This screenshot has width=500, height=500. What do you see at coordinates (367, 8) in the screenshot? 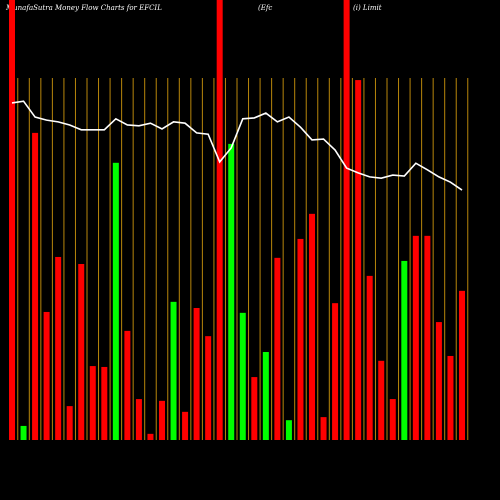
I see `annotation: (i) Limit` at bounding box center [367, 8].